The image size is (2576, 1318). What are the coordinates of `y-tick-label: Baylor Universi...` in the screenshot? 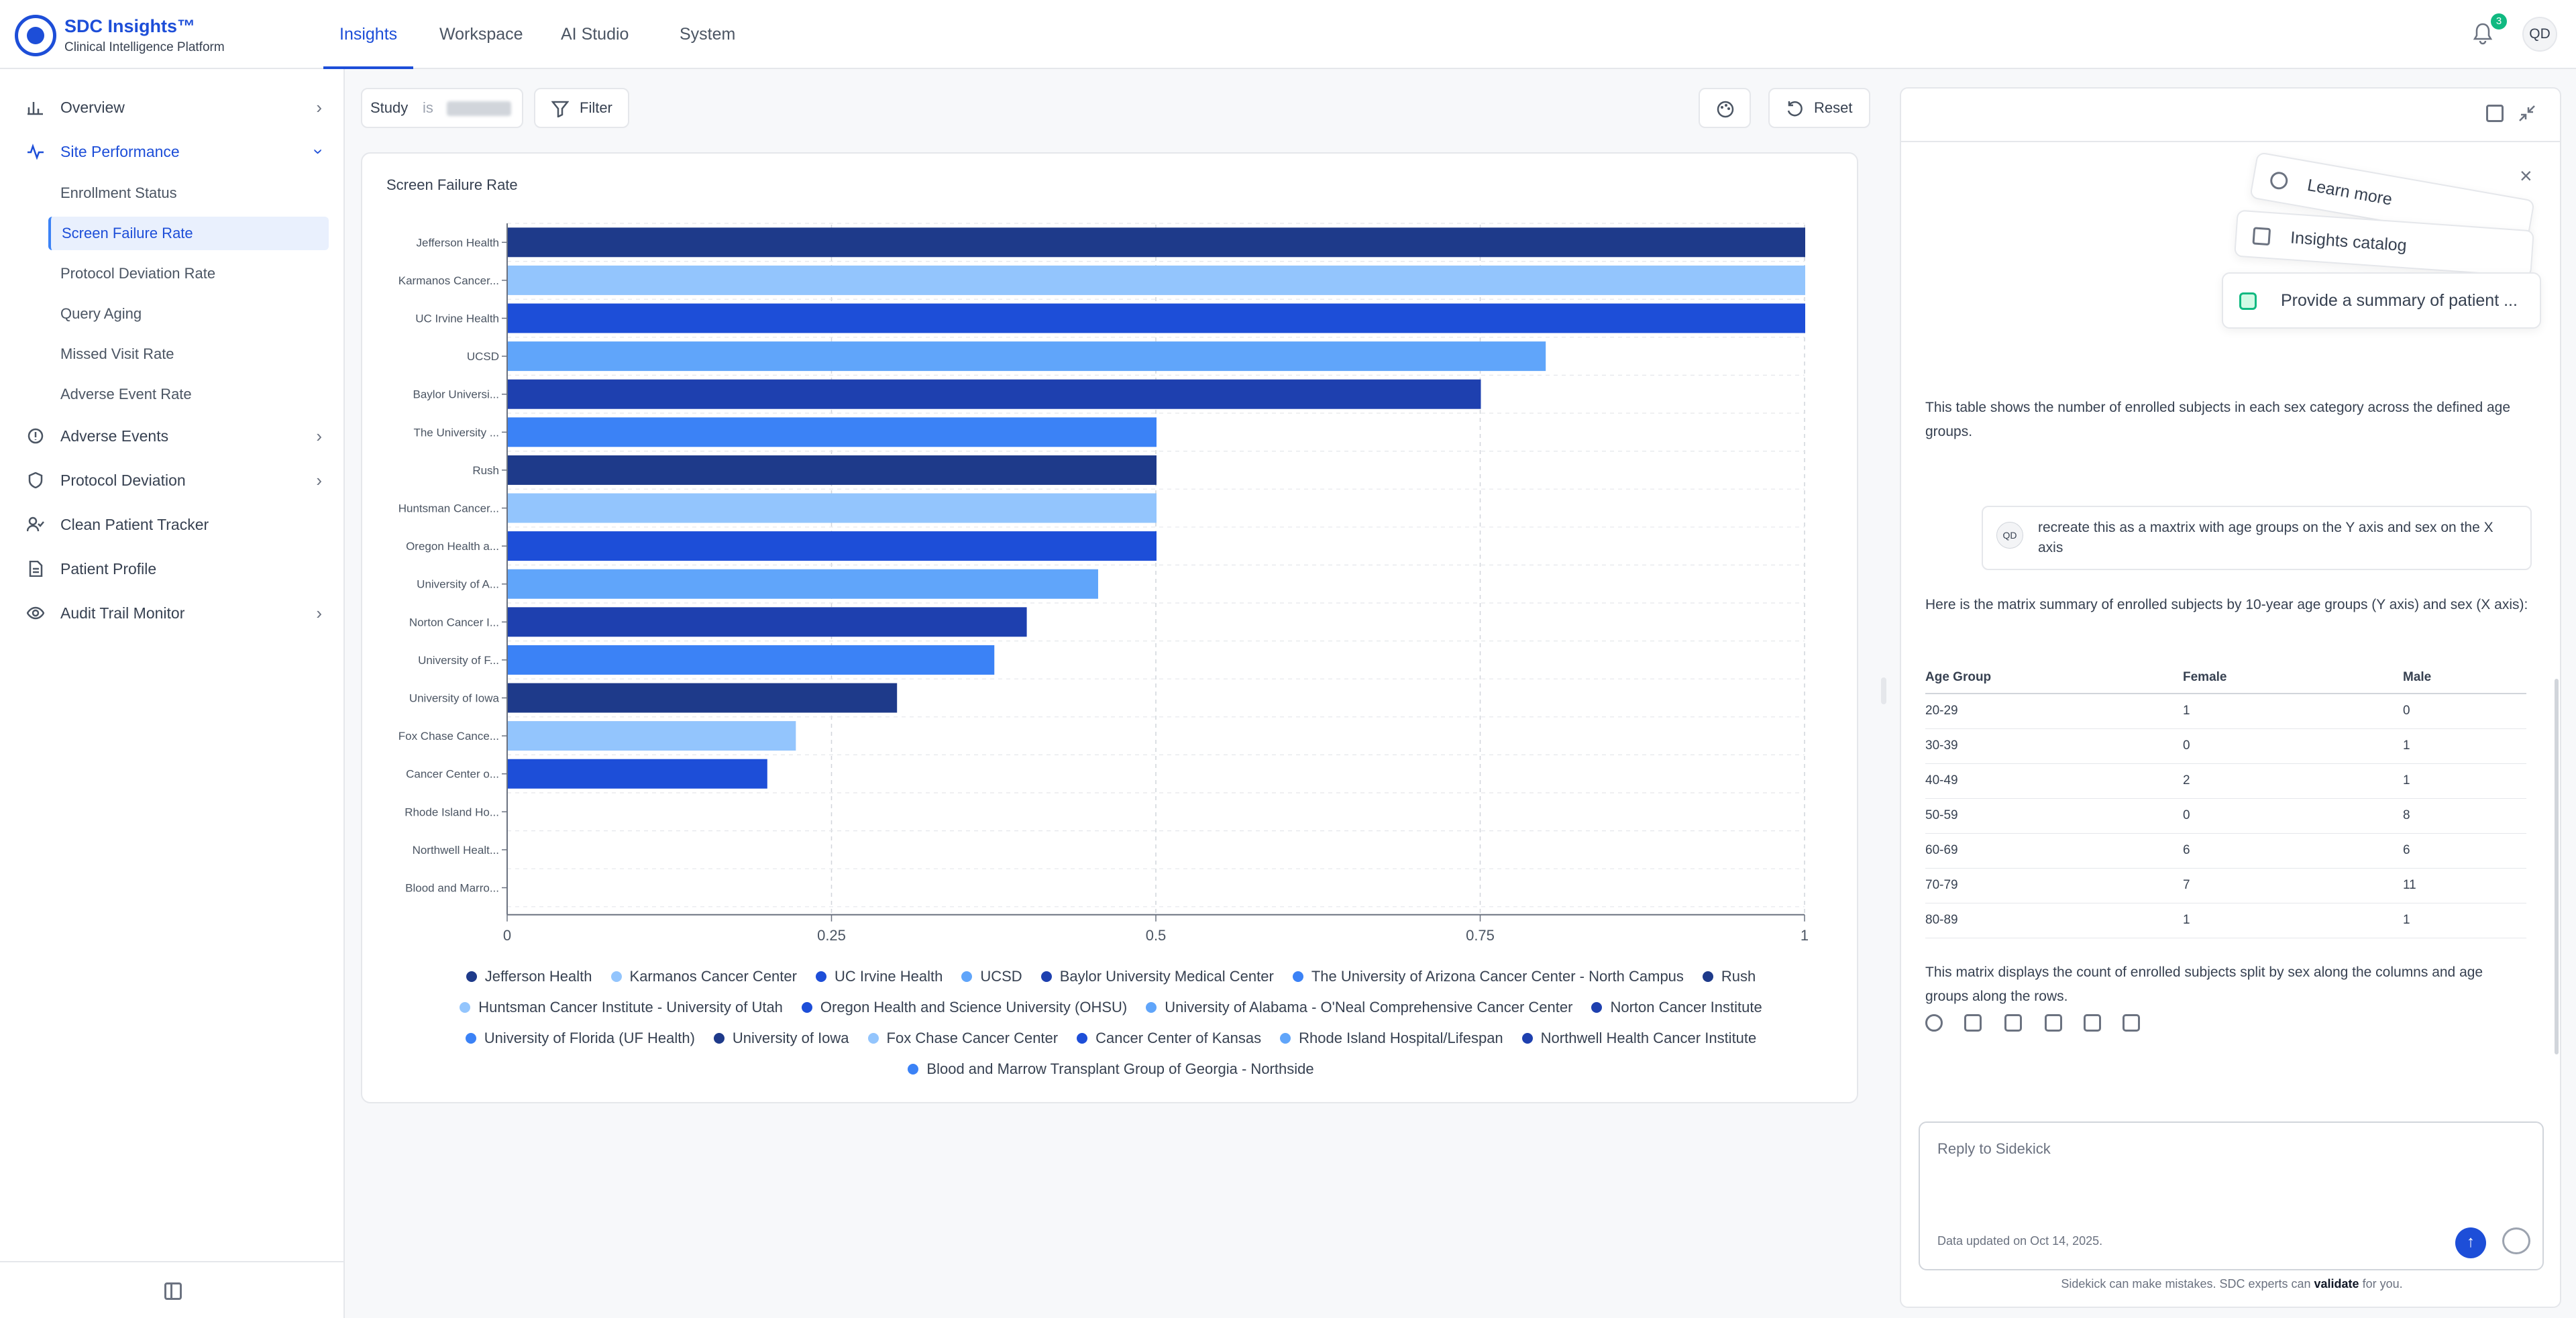 It's located at (456, 394).